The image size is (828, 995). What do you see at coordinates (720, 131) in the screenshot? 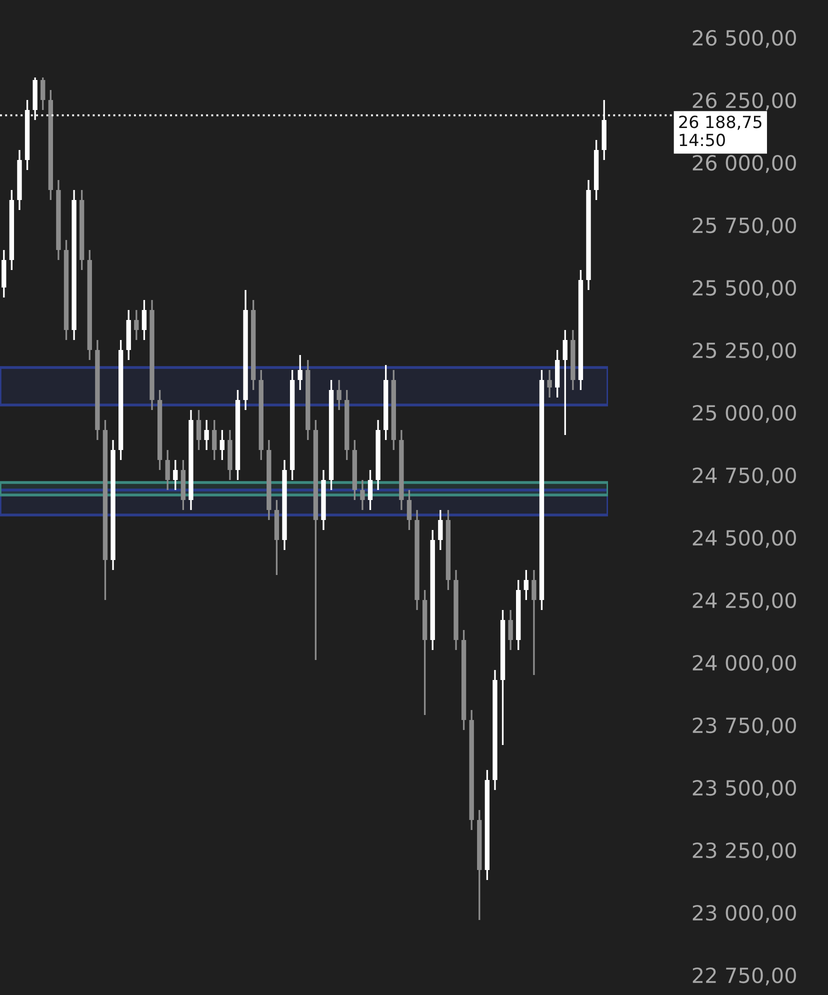
I see `ref-line-label: 26 188,75 14:50` at bounding box center [720, 131].